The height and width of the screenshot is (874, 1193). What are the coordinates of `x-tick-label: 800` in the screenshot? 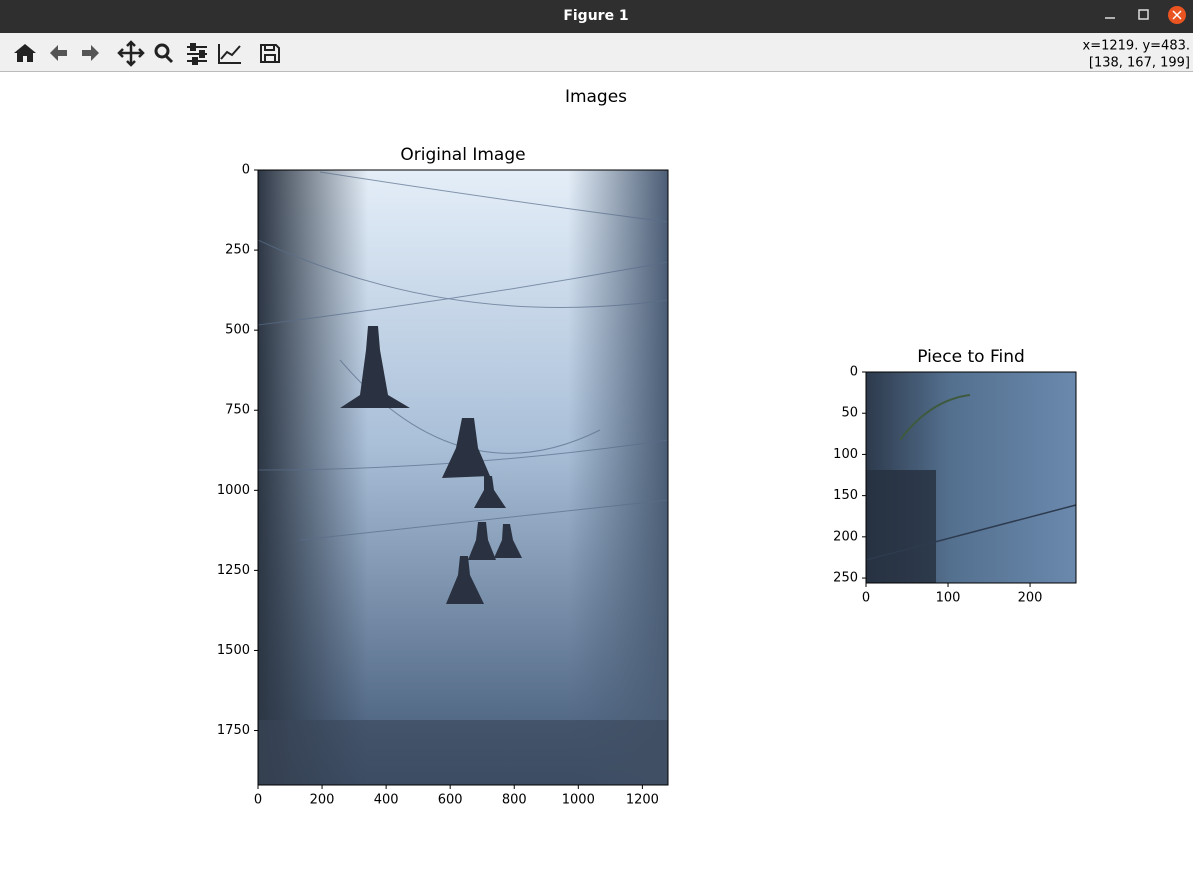 It's located at (514, 800).